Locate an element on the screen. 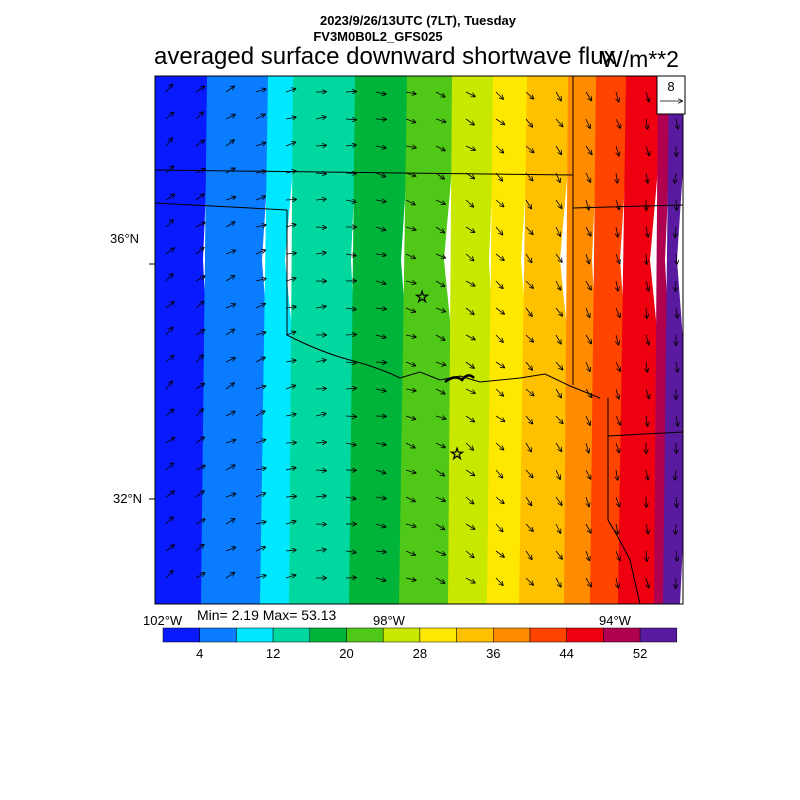  colorbar-tick-label: 12 is located at coordinates (273, 653).